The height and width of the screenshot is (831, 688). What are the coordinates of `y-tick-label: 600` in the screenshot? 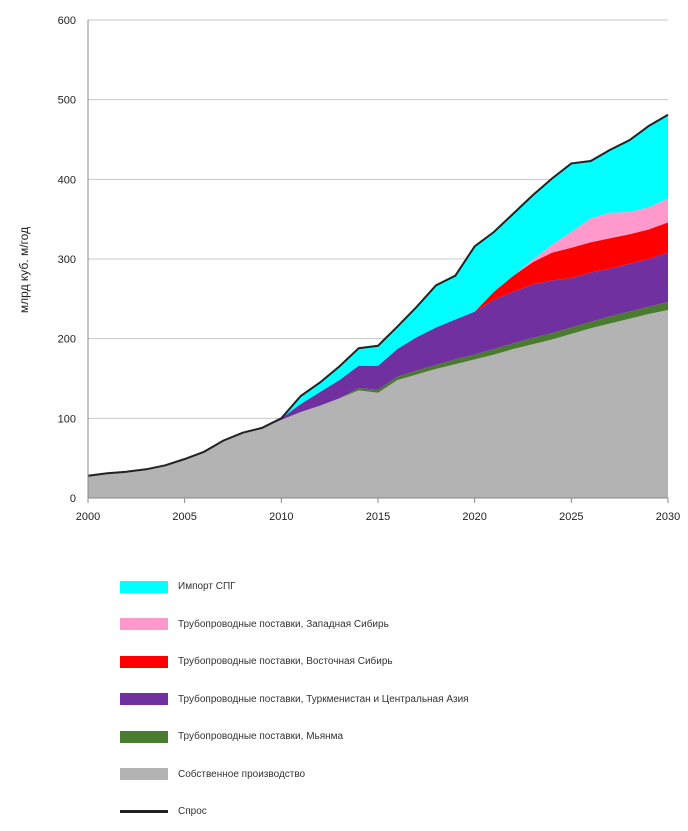 It's located at (67, 21).